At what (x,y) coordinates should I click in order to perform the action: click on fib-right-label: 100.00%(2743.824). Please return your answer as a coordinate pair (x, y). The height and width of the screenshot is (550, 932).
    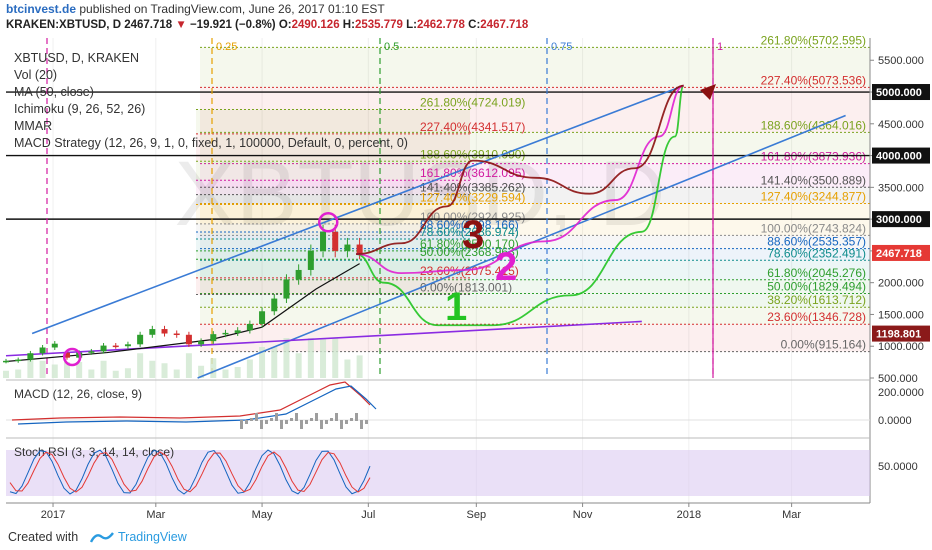
    Looking at the image, I should click on (813, 228).